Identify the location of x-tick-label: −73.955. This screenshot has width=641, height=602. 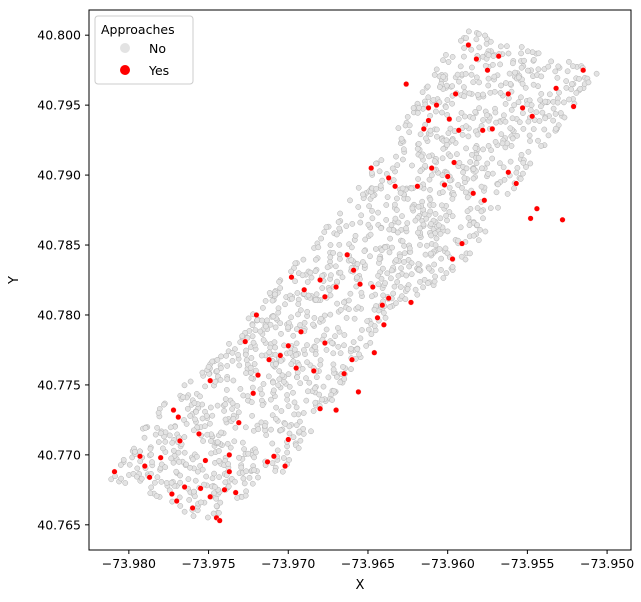
(527, 563).